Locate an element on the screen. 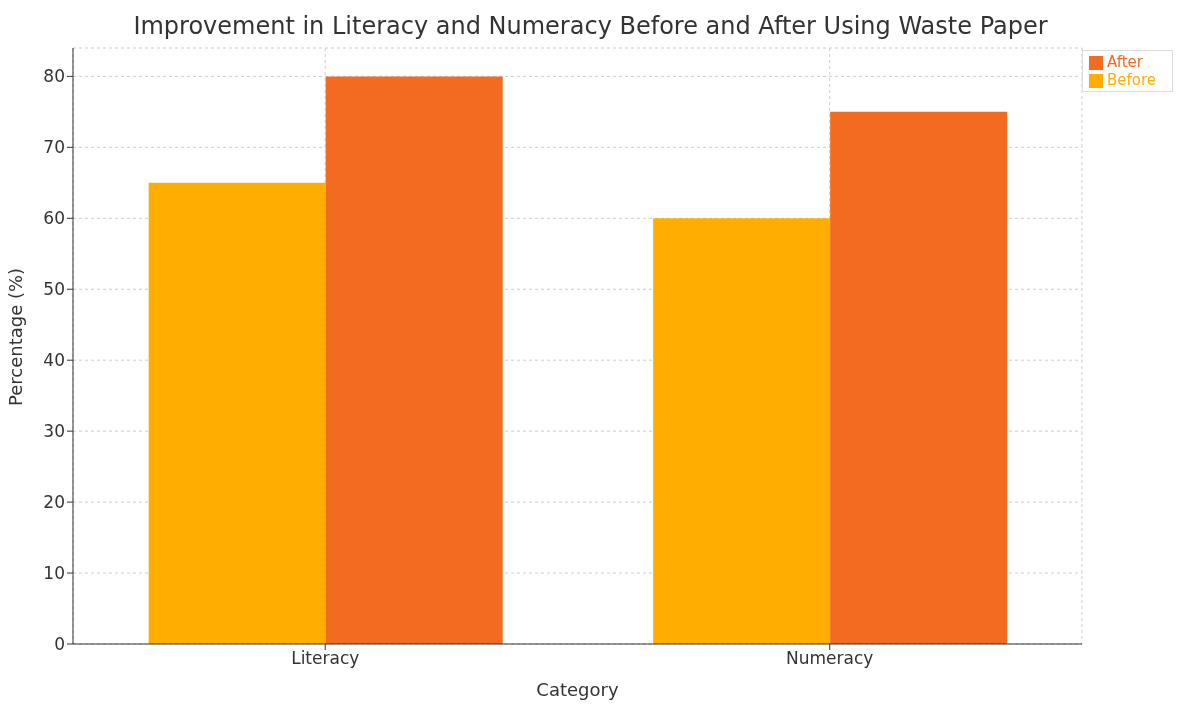 Image resolution: width=1181 pixels, height=709 pixels. legend-label: After is located at coordinates (1124, 62).